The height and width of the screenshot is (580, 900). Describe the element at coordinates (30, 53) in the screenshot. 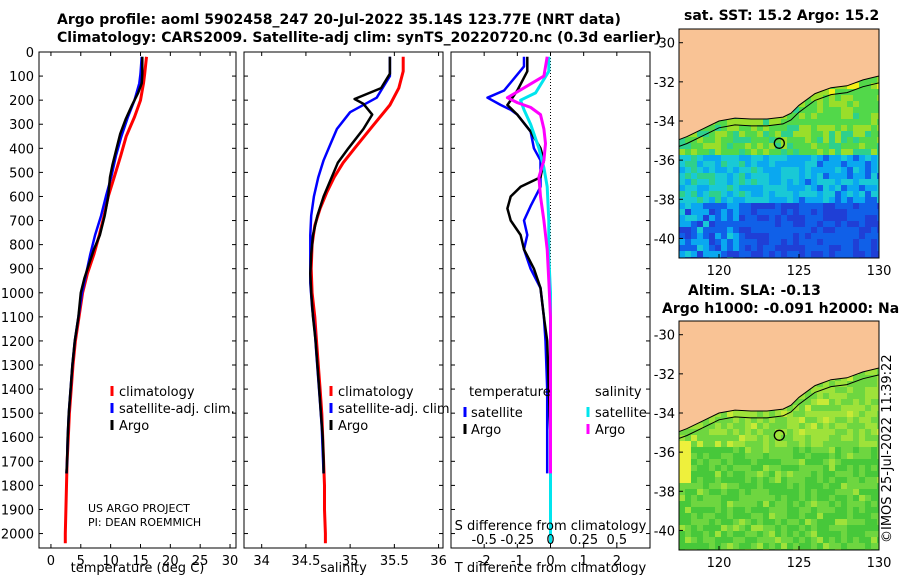

I see `depth-tick-label: 0` at that location.